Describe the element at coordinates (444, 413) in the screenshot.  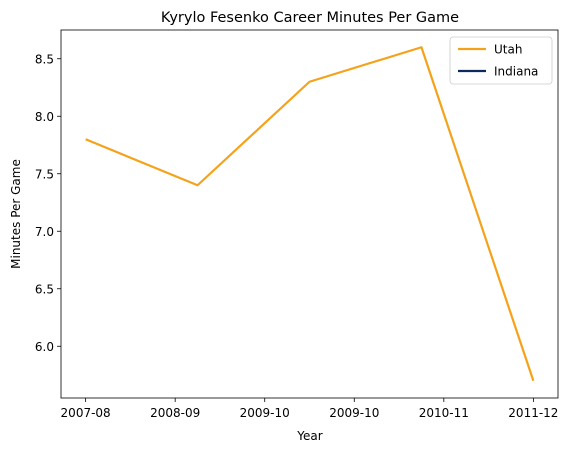
I see `x-tick-label: 2010-11` at that location.